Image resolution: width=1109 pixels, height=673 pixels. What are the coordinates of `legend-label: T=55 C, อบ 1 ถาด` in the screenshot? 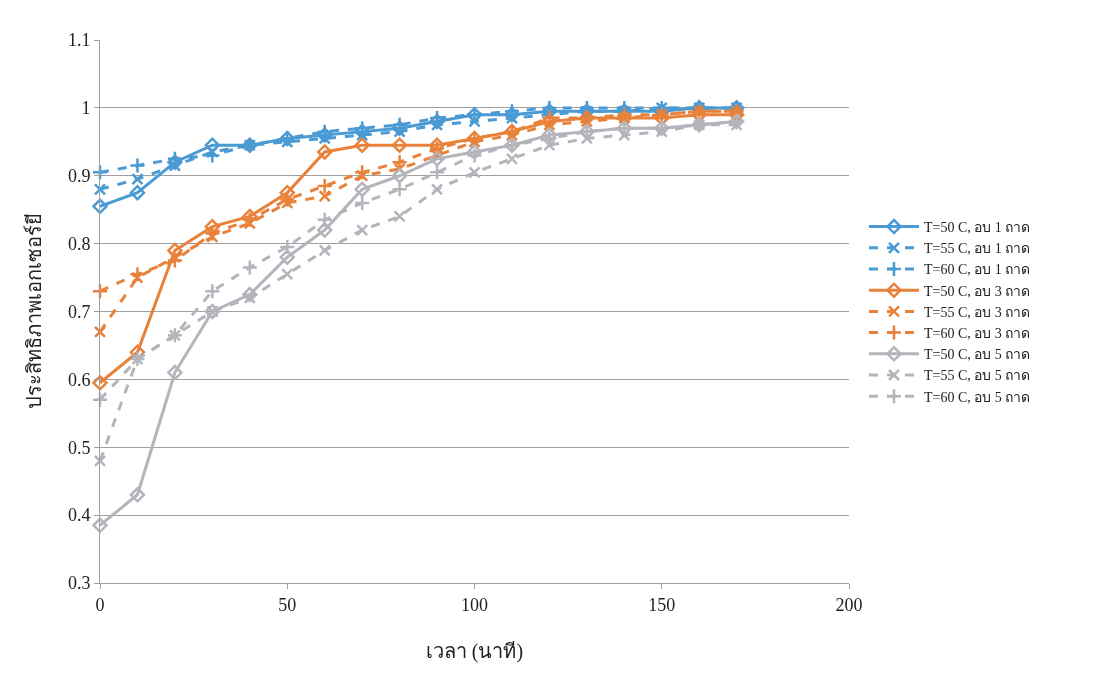 It's located at (977, 249).